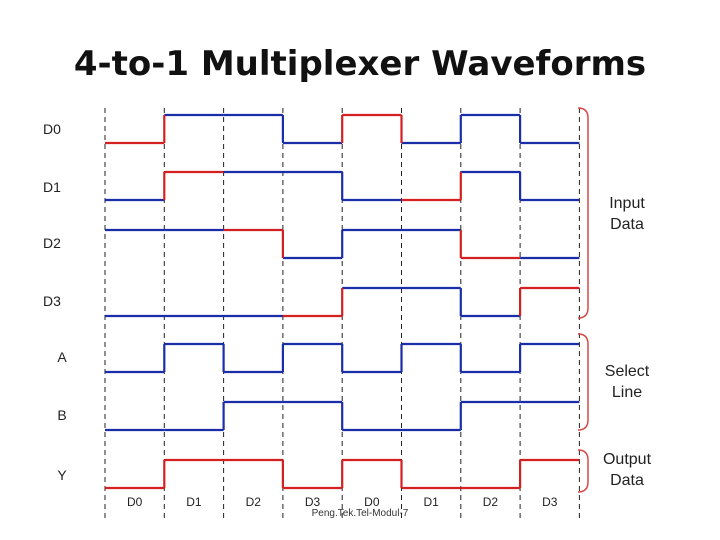 This screenshot has width=720, height=540. Describe the element at coordinates (627, 392) in the screenshot. I see `group-label-line2: Line` at that location.